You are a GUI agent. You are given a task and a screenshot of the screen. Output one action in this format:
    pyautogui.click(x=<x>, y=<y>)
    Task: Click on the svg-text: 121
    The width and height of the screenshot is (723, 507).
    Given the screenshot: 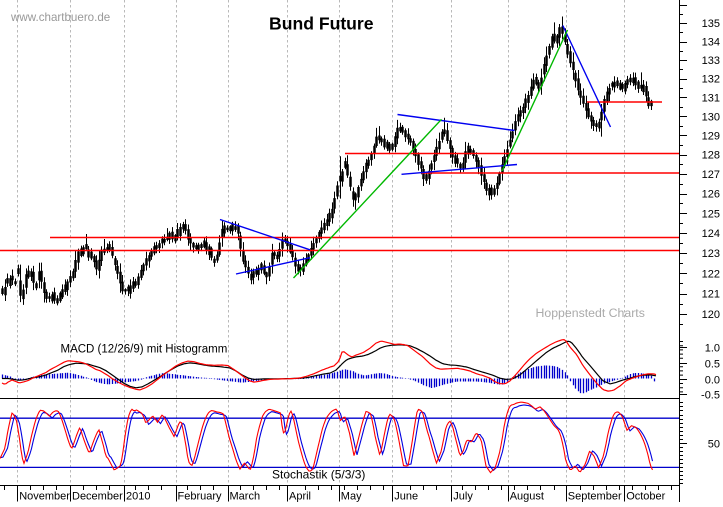 What is the action you would take?
    pyautogui.click(x=711, y=295)
    